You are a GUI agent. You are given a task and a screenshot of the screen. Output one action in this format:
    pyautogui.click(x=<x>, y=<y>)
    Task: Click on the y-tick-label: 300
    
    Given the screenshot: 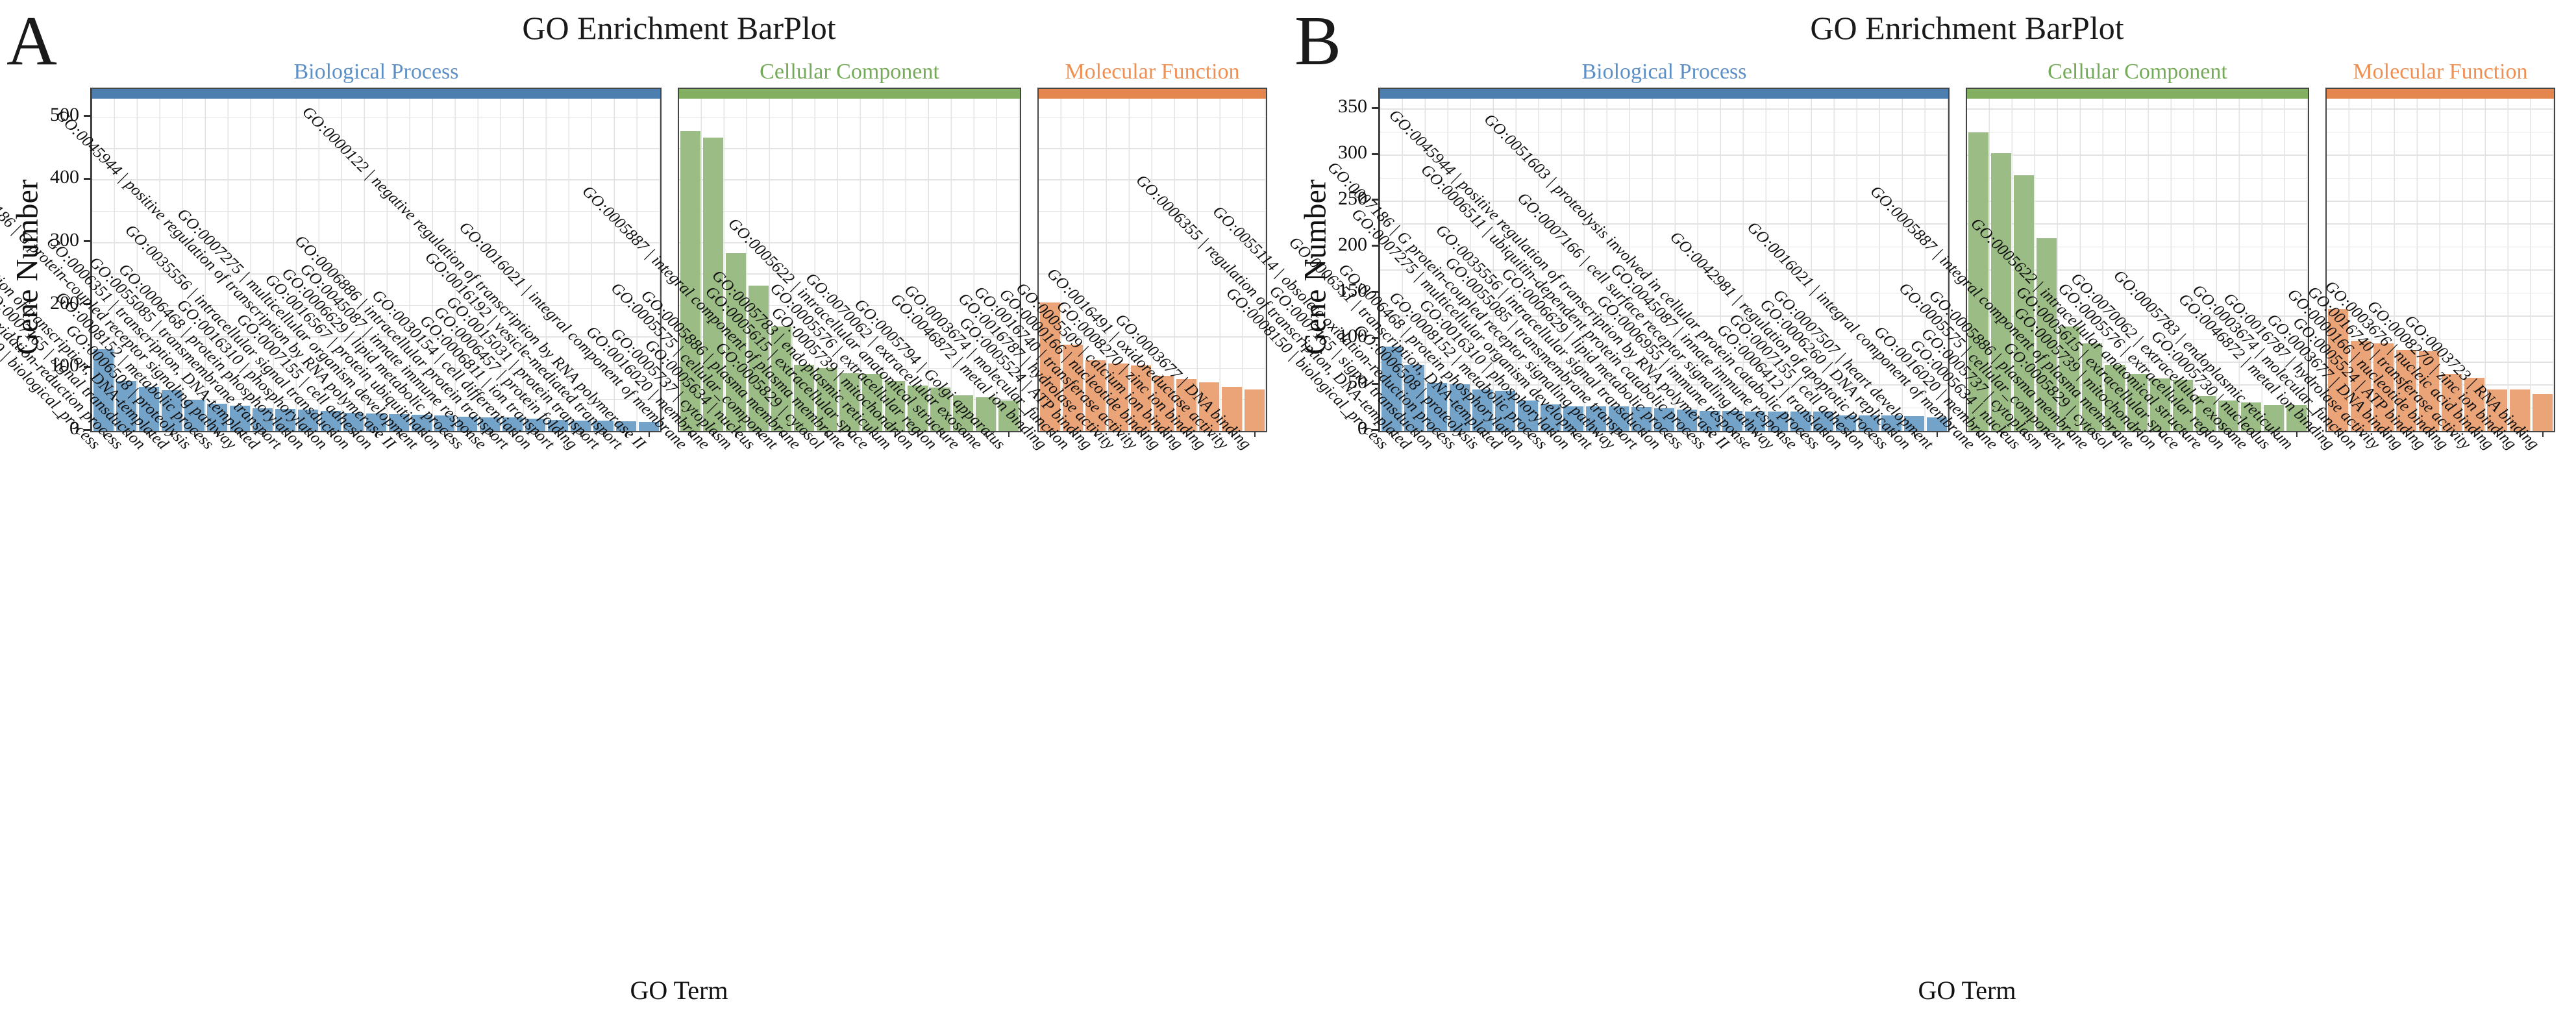 What is the action you would take?
    pyautogui.click(x=1352, y=152)
    